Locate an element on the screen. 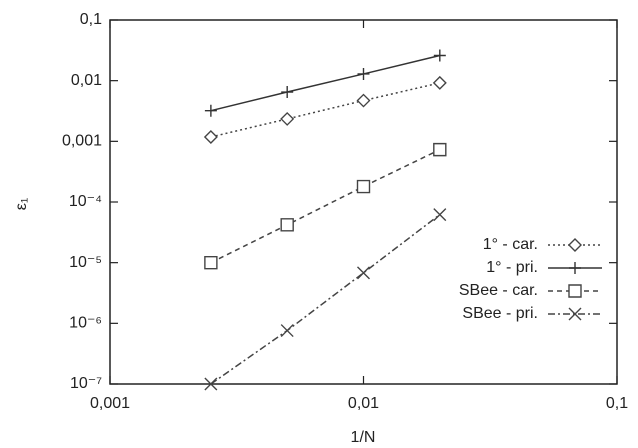  x-tick-label: 0,001 is located at coordinates (110, 403).